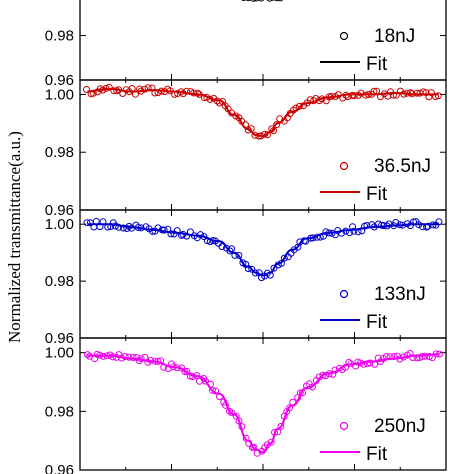  Describe the element at coordinates (14, 237) in the screenshot. I see `y-axis-label: Normalized transmittance(a.u.)` at that location.